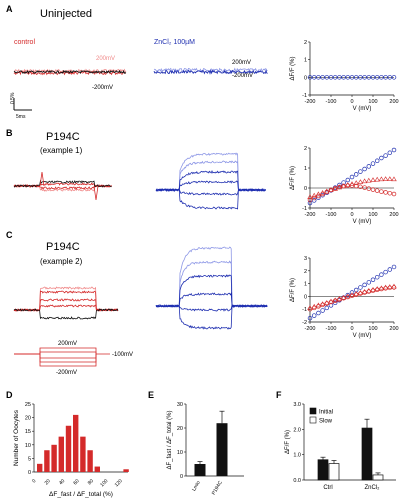 Image resolution: width=407 pixels, height=500 pixels. What do you see at coordinates (105, 59) in the screenshot?
I see `panel-A-control-vhi: 200mV` at bounding box center [105, 59].